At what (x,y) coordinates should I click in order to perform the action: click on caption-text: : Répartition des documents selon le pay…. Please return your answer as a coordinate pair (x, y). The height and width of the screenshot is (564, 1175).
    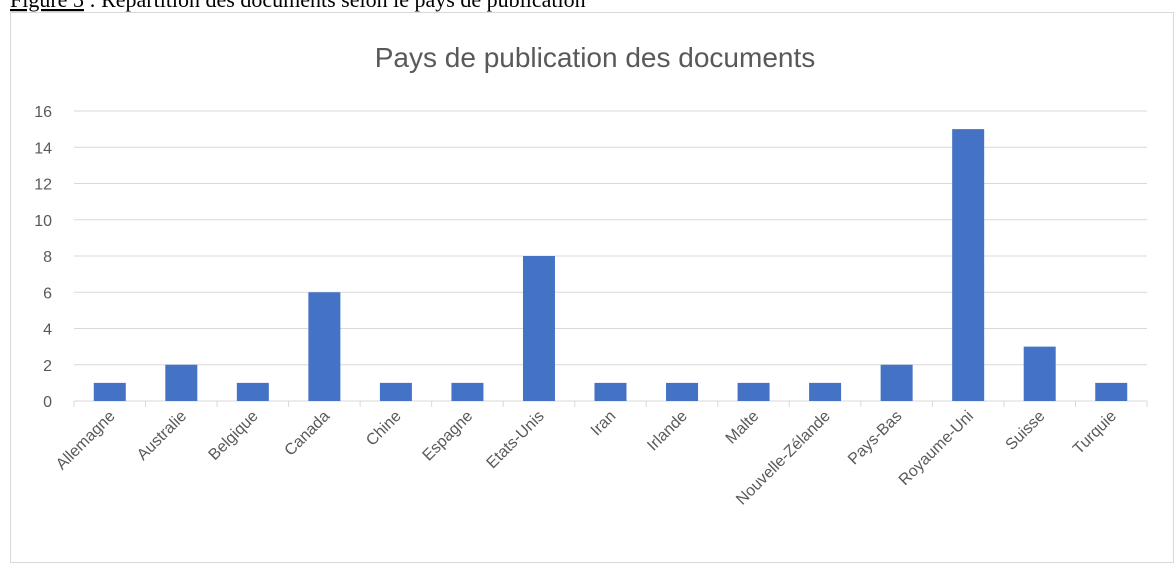
    Looking at the image, I should click on (335, 6).